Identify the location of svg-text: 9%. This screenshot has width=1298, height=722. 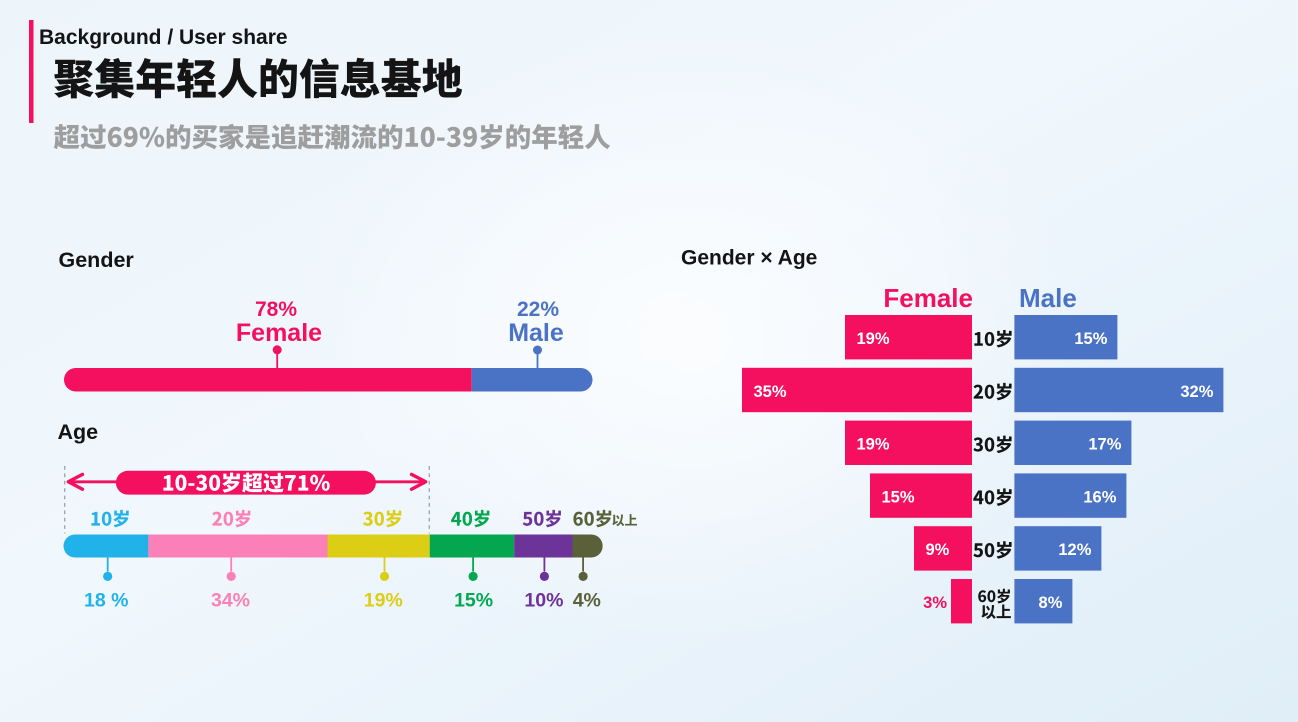
(938, 550).